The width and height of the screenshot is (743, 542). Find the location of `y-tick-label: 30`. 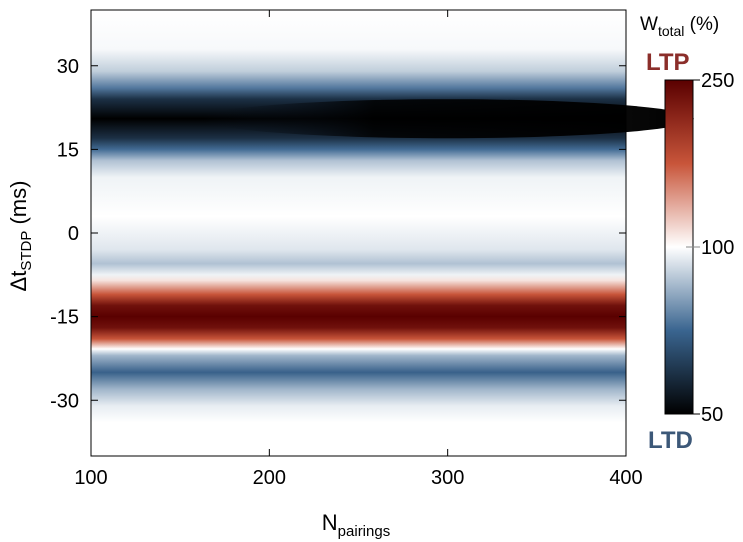

y-tick-label: 30 is located at coordinates (68, 67).